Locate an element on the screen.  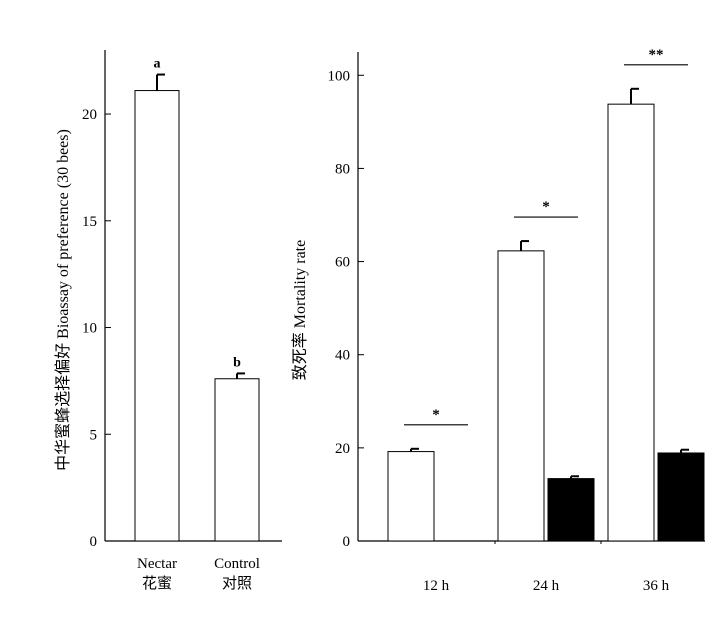
y-tick-label: 60 is located at coordinates (342, 263).